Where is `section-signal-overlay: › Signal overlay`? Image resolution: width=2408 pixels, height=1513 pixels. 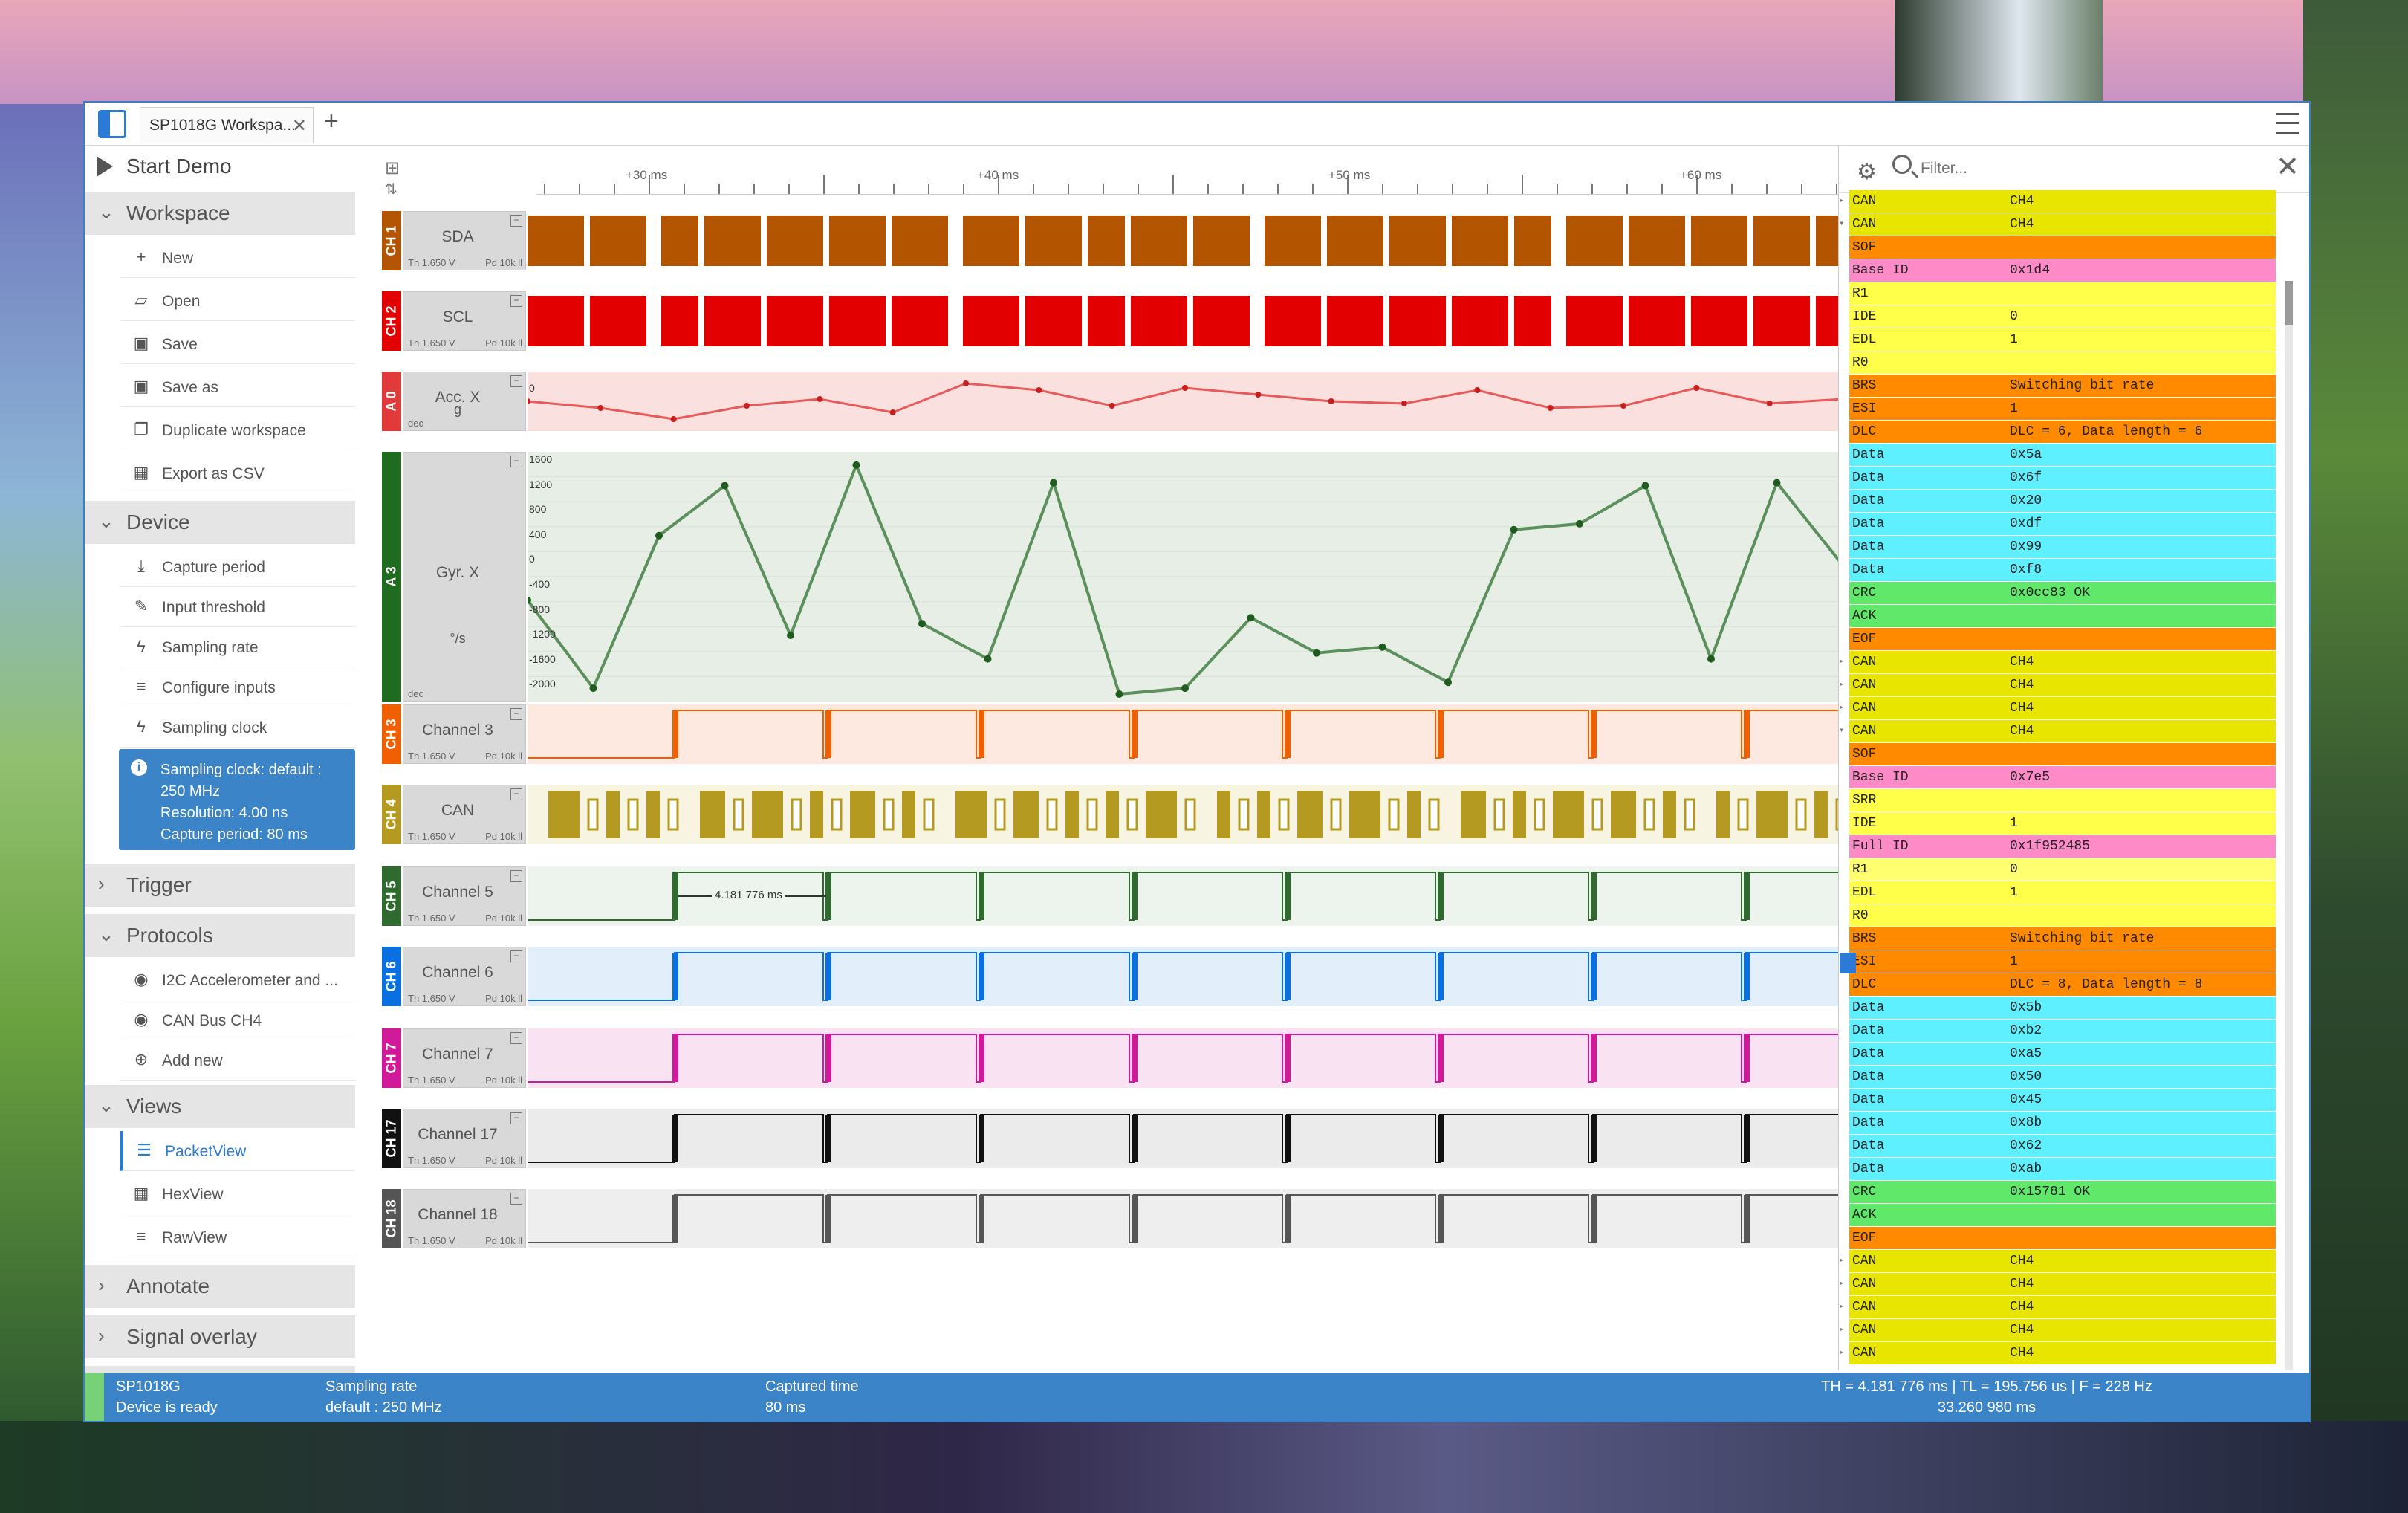 section-signal-overlay: › Signal overlay is located at coordinates (220, 1336).